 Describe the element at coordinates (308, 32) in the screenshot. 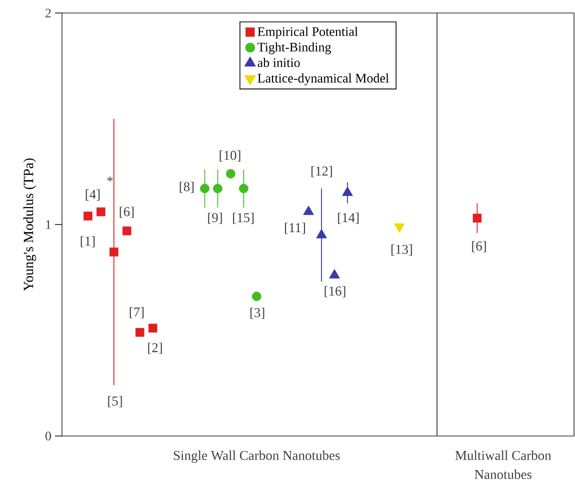

I see `legend-label: Empirical Potential` at that location.